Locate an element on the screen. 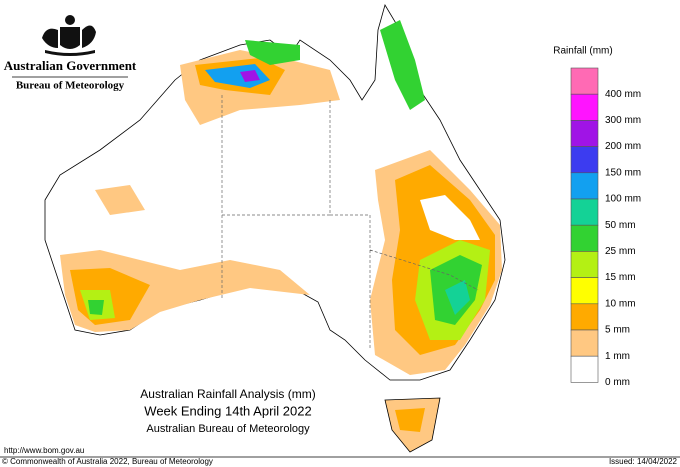 This screenshot has width=680, height=467. legend-label: 300 mm is located at coordinates (623, 120).